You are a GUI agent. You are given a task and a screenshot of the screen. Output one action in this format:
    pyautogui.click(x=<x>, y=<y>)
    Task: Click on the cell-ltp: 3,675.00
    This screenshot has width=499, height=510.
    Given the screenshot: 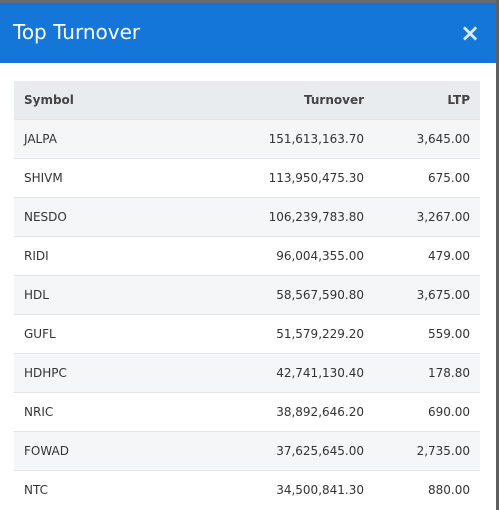 What is the action you would take?
    pyautogui.click(x=443, y=294)
    